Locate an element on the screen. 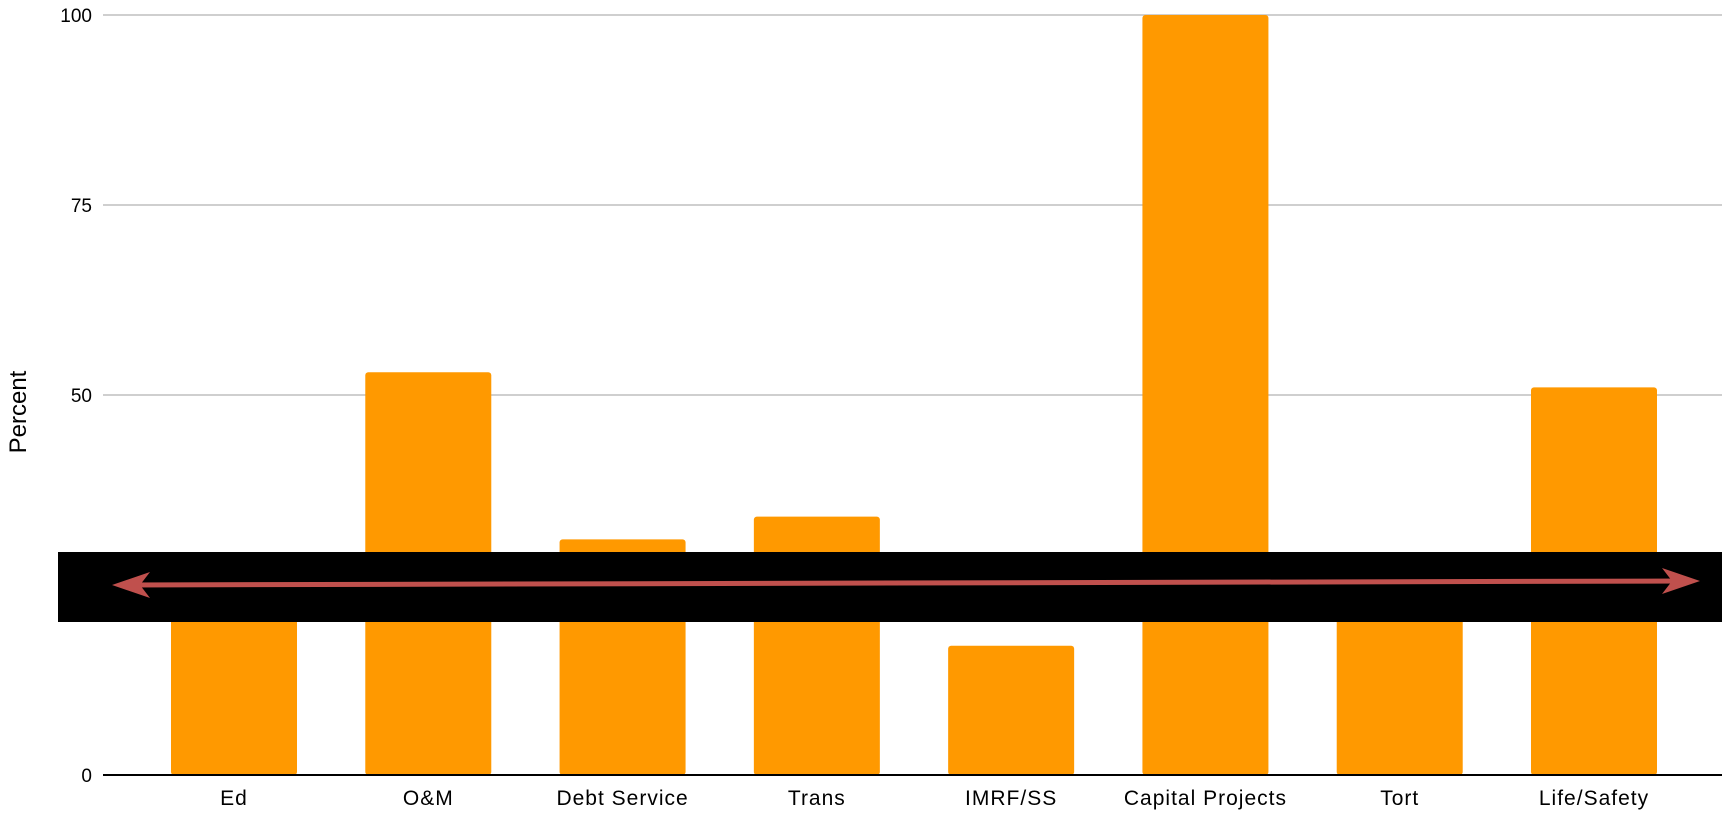 This screenshot has height=817, width=1722. arrow-head-left is located at coordinates (131, 585).